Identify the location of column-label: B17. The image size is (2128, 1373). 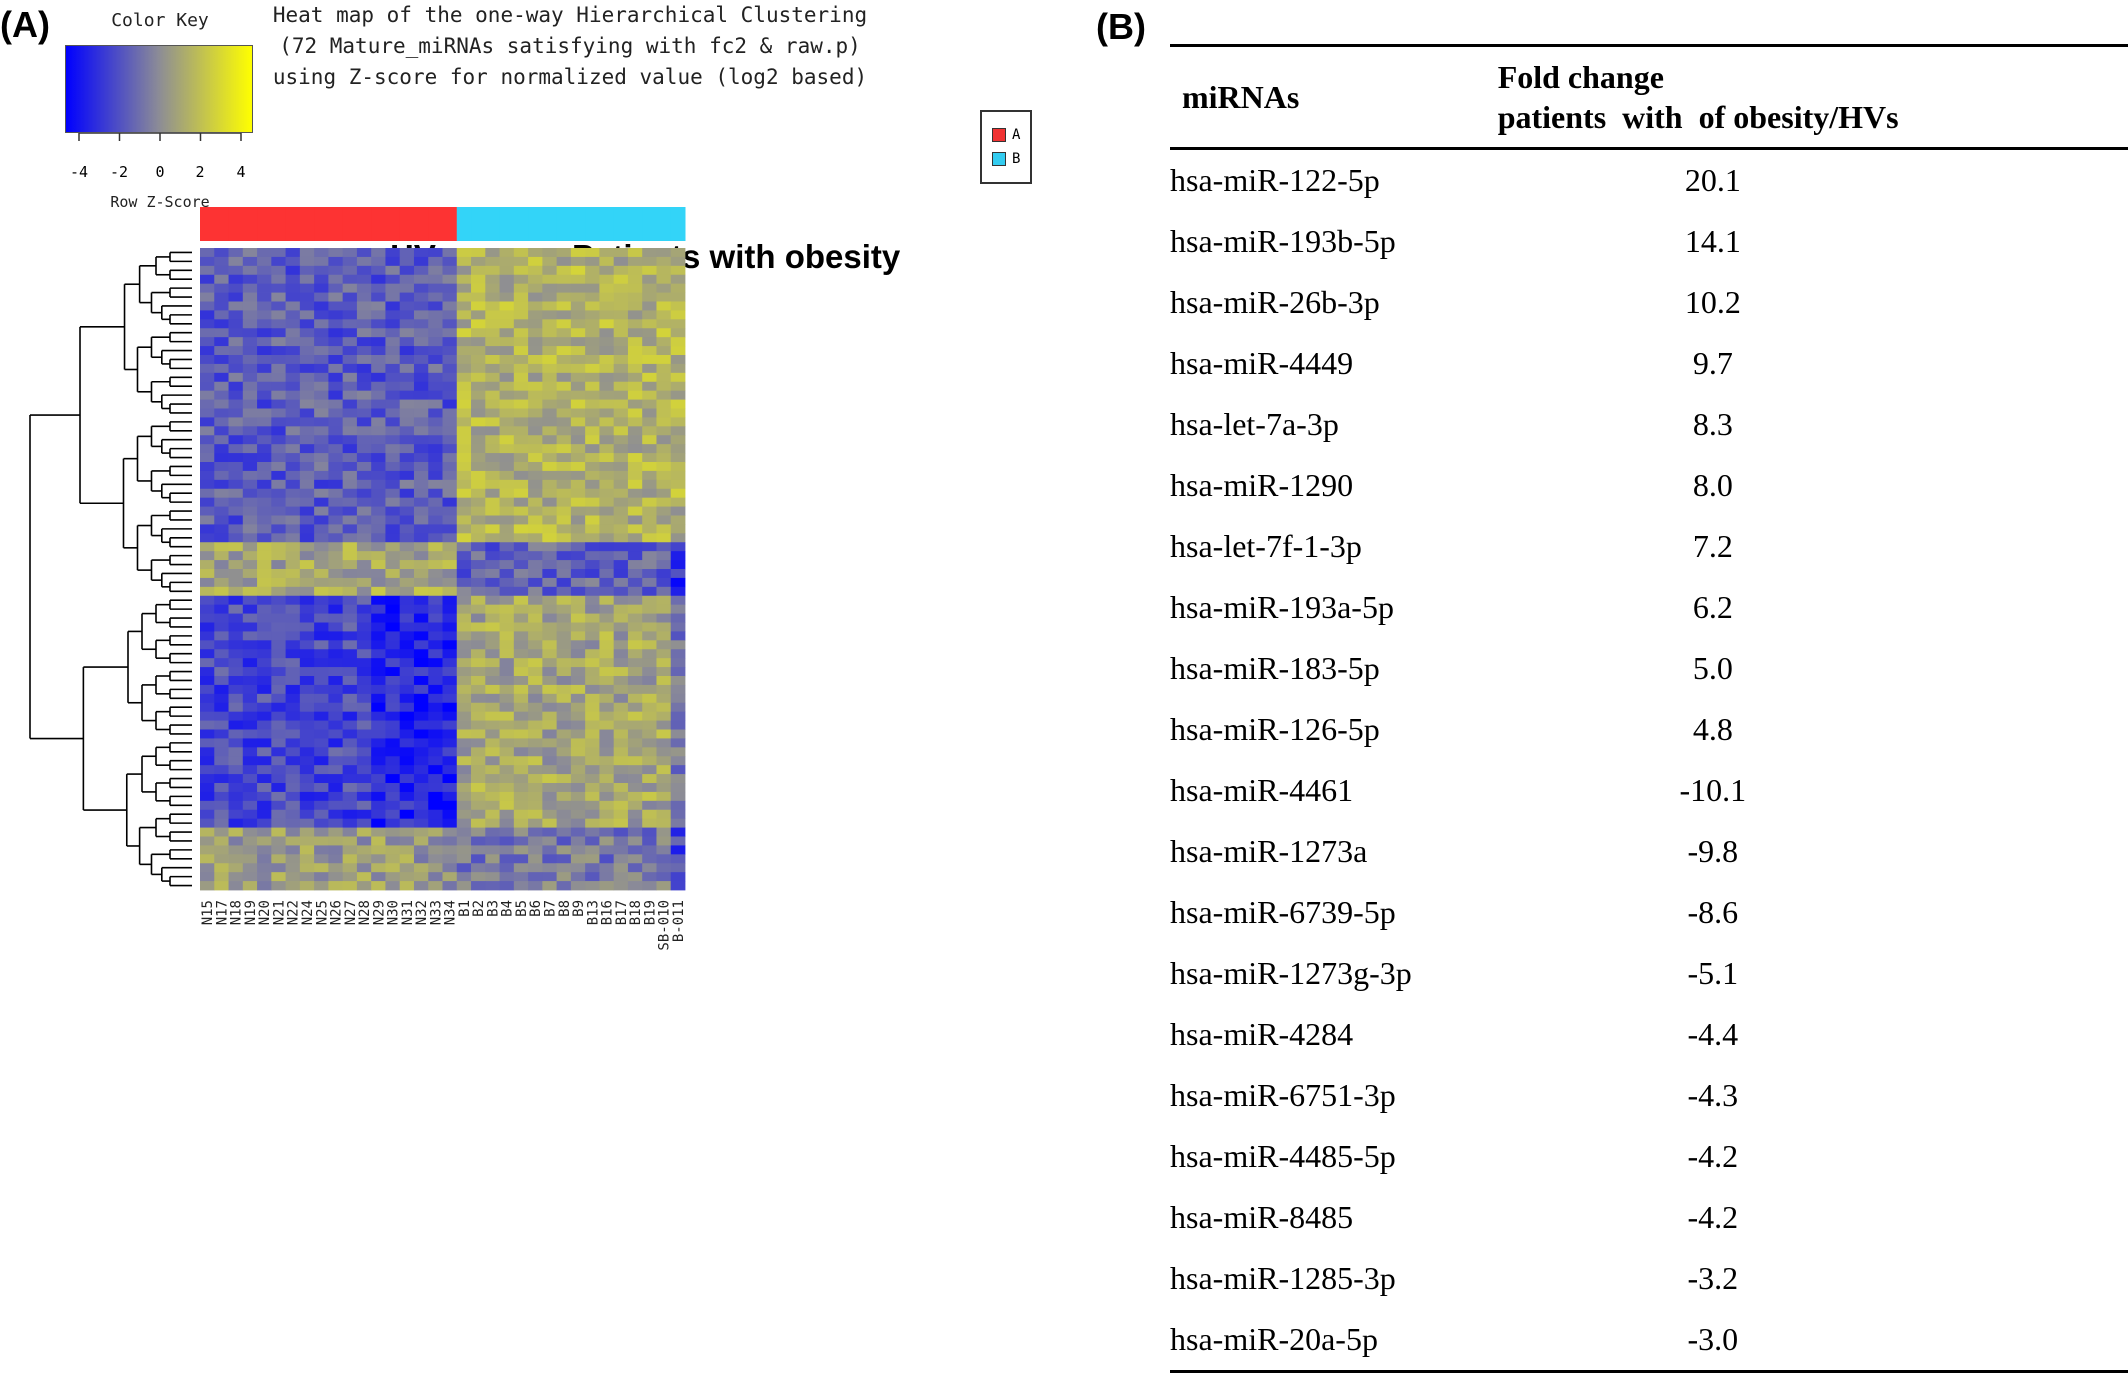
(622, 912).